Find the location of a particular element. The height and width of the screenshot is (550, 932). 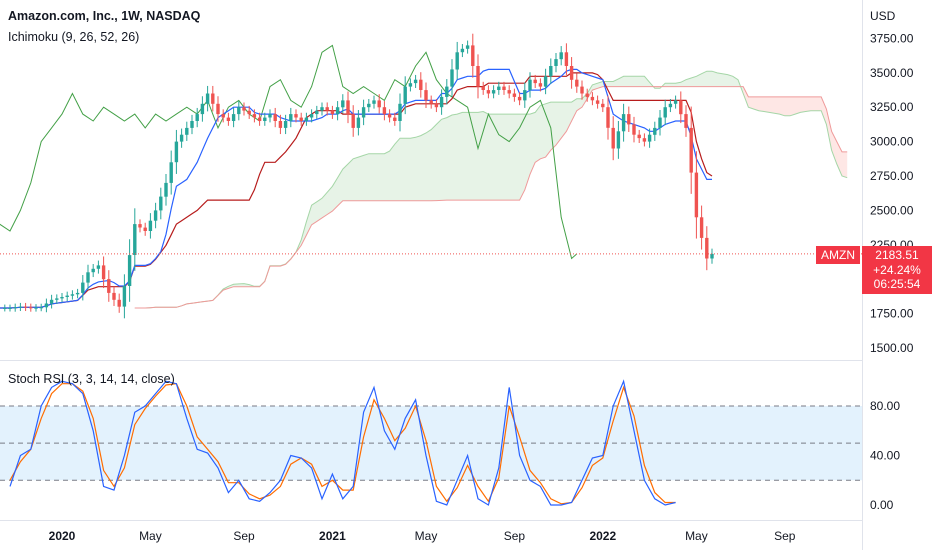

stoch-rsi-label: Stoch RSI (3, 3, 14, 14, close) is located at coordinates (91, 379).